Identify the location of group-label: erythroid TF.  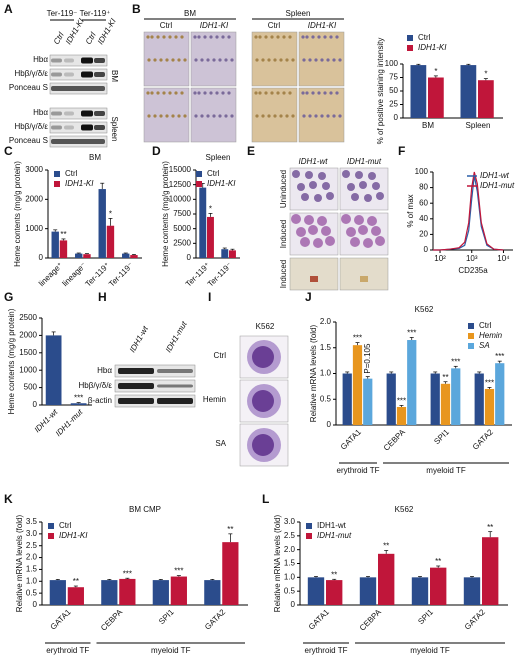
(326, 650).